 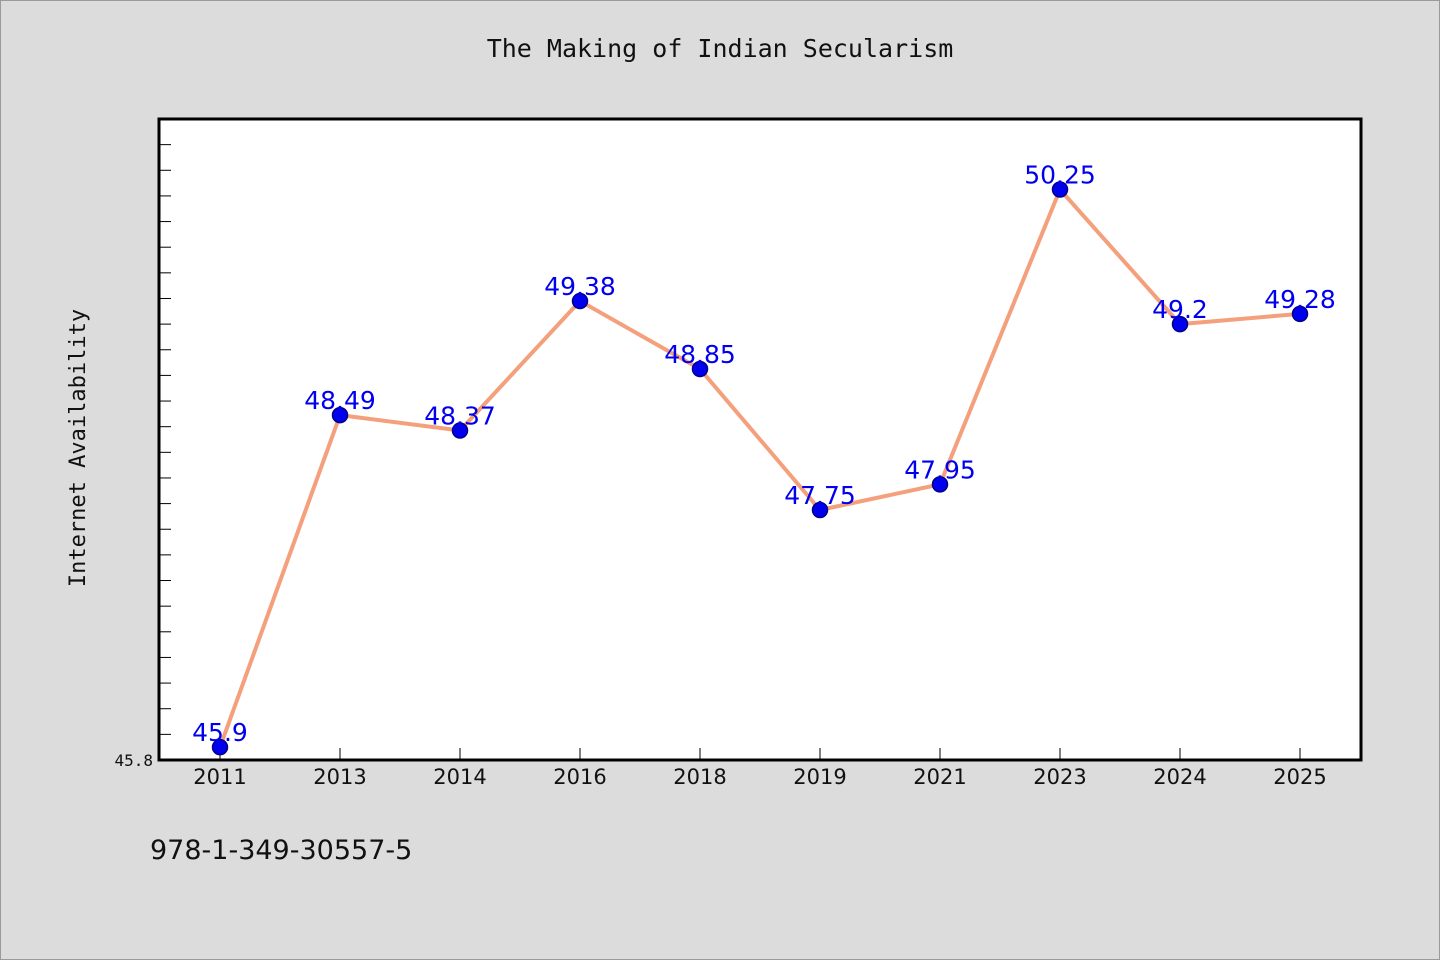 I want to click on data-label: 49.38, so click(x=580, y=286).